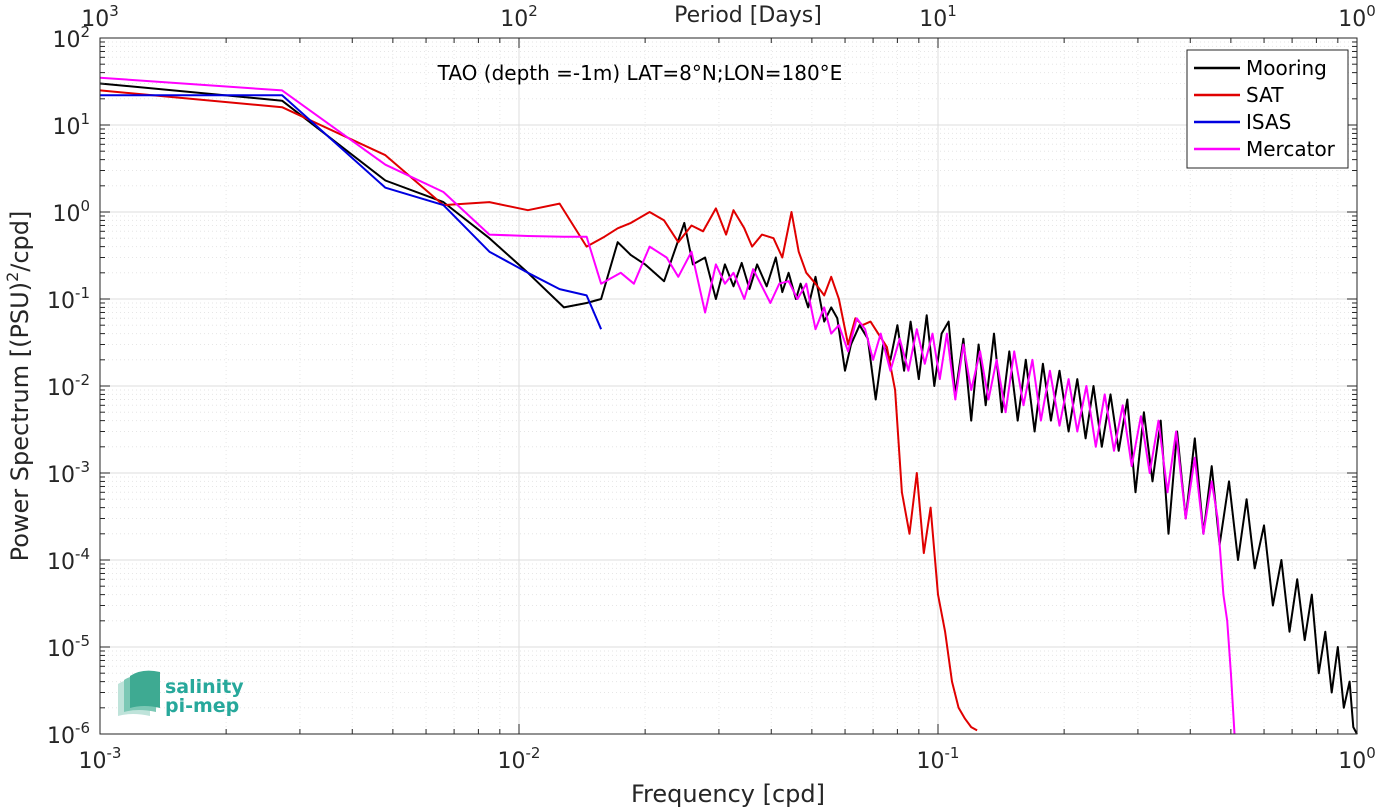 This screenshot has width=1383, height=809. What do you see at coordinates (1265, 95) in the screenshot?
I see `legend-label-sat: SAT` at bounding box center [1265, 95].